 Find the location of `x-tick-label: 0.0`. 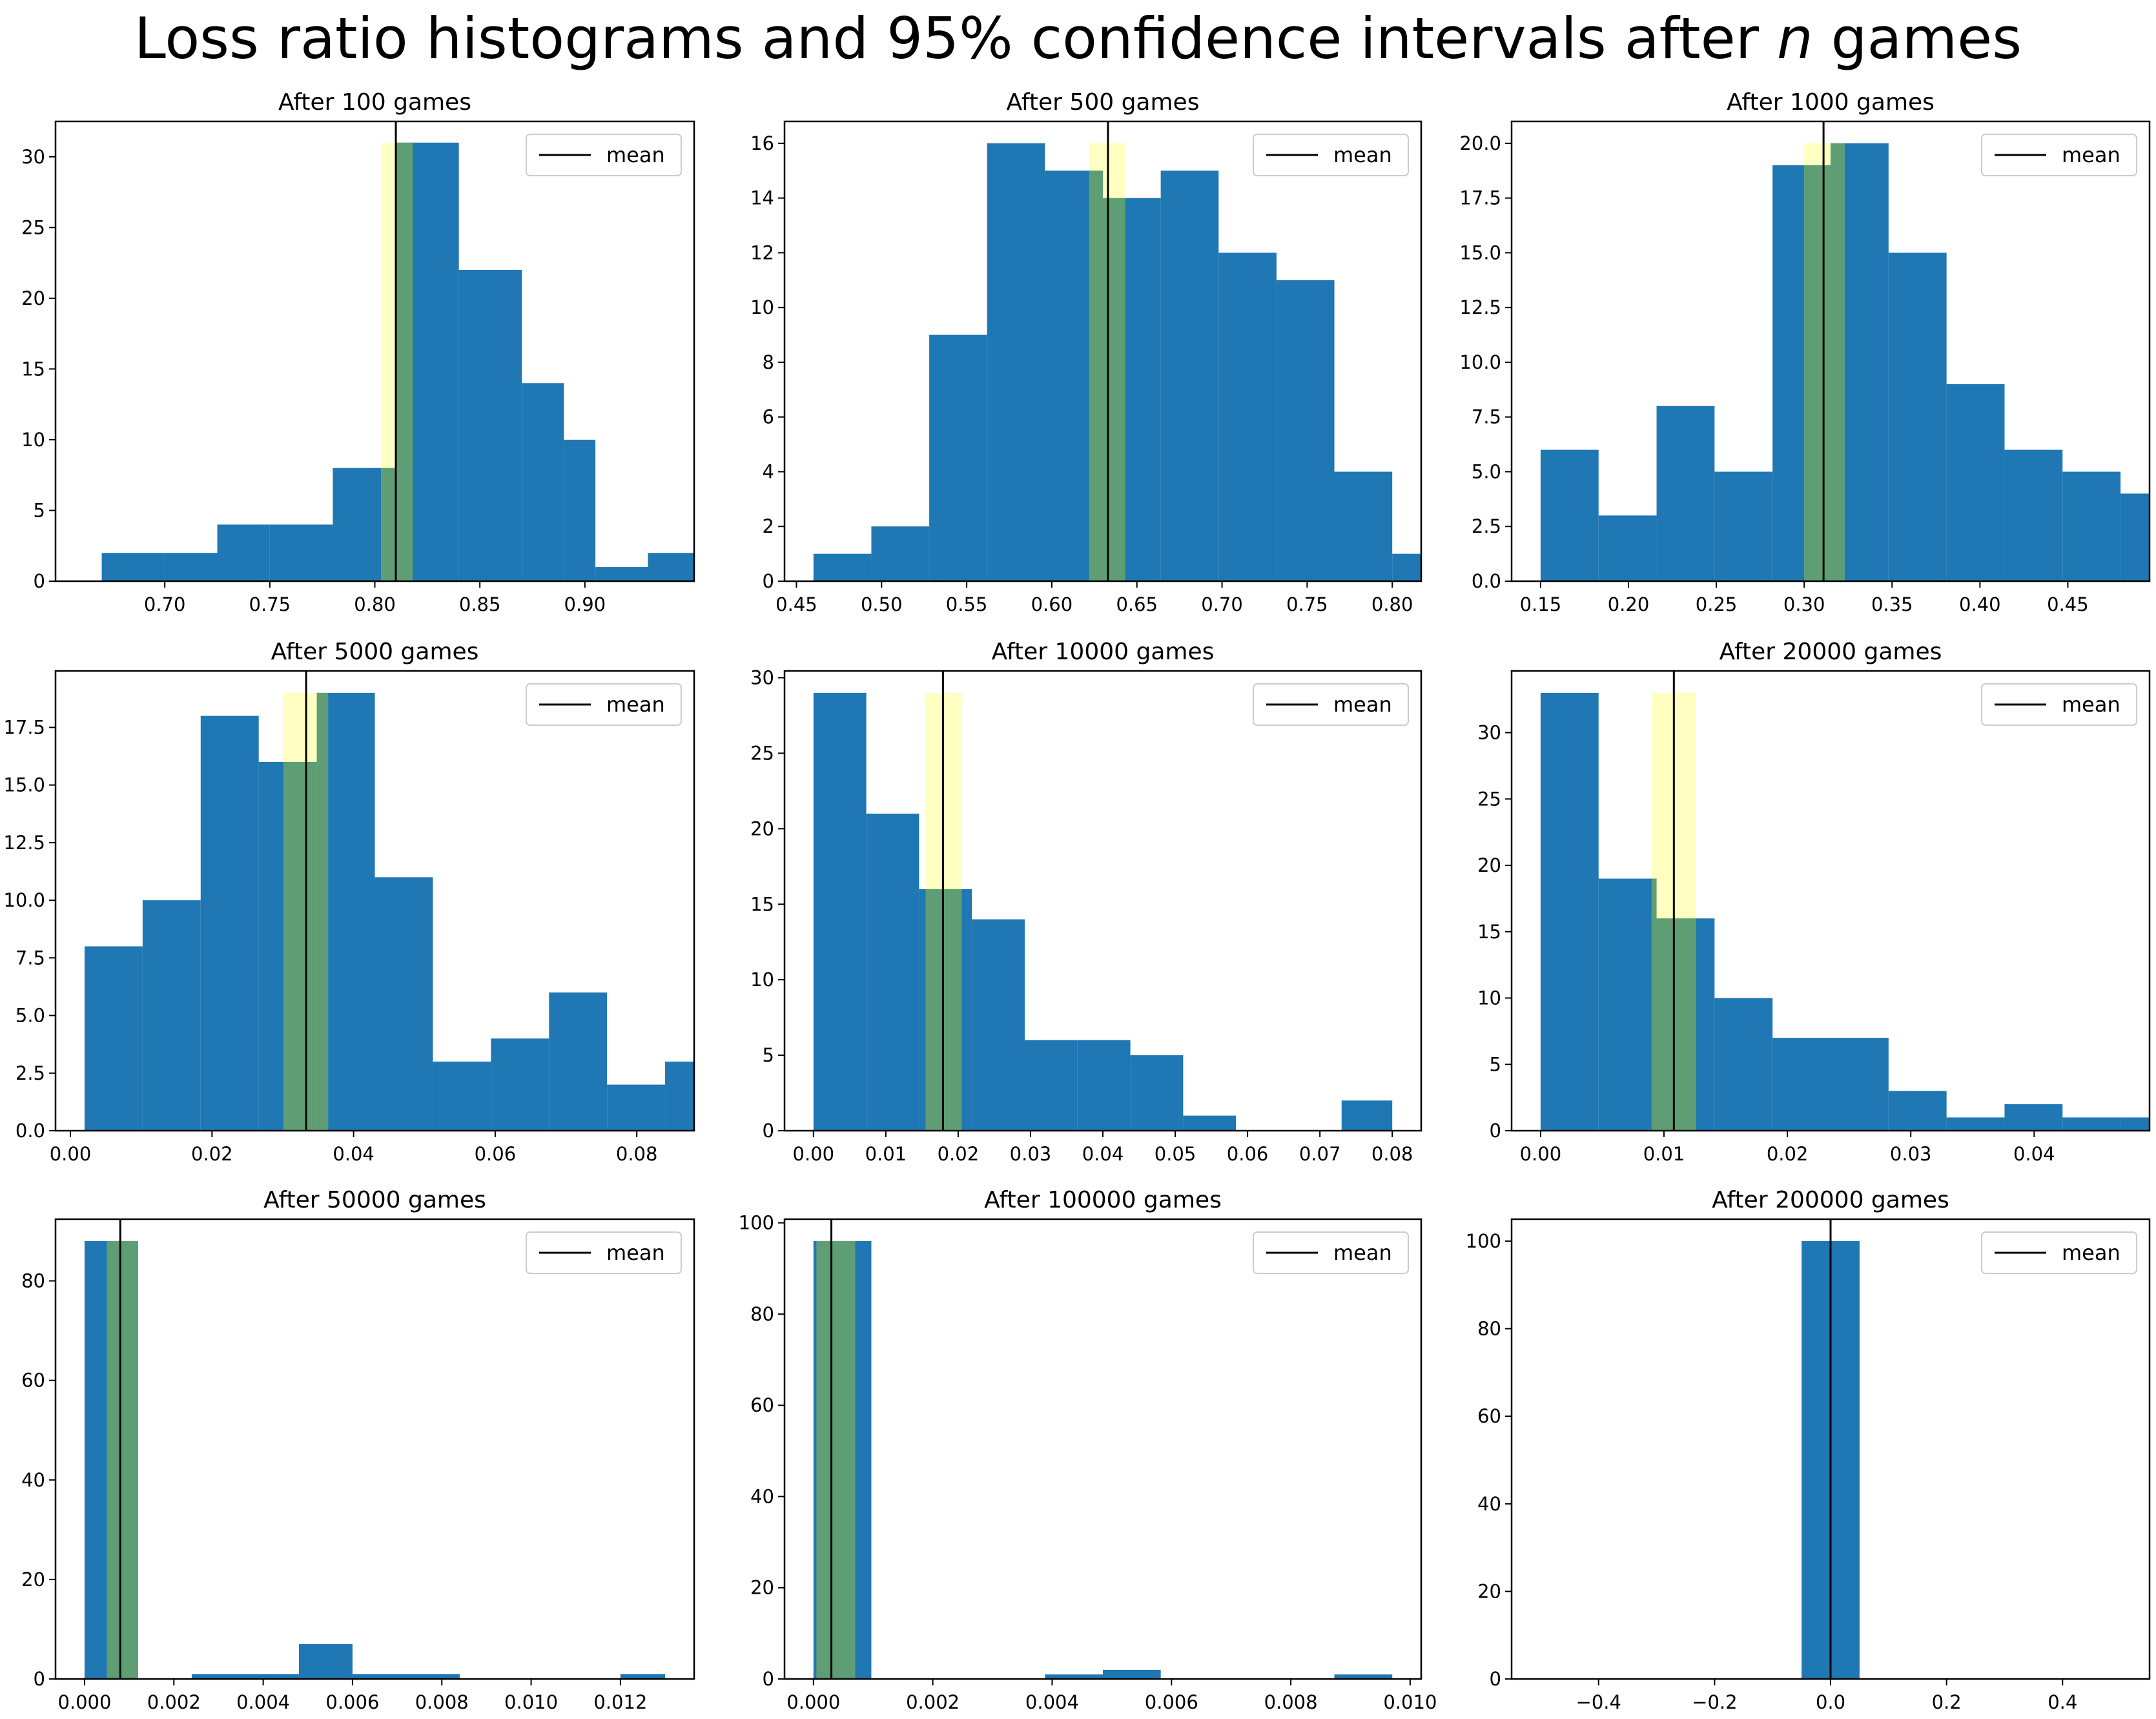

x-tick-label: 0.0 is located at coordinates (1830, 1702).